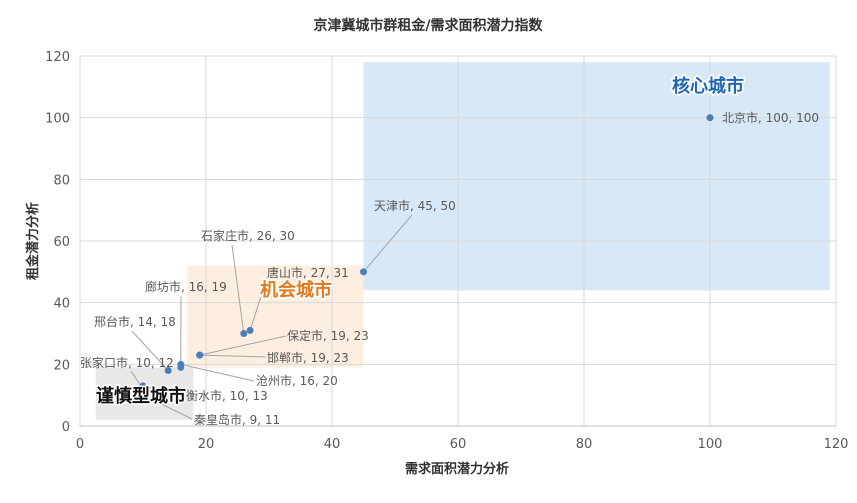 This screenshot has width=857, height=503. What do you see at coordinates (135, 321) in the screenshot?
I see `data-label: 邢台市, 14, 18` at bounding box center [135, 321].